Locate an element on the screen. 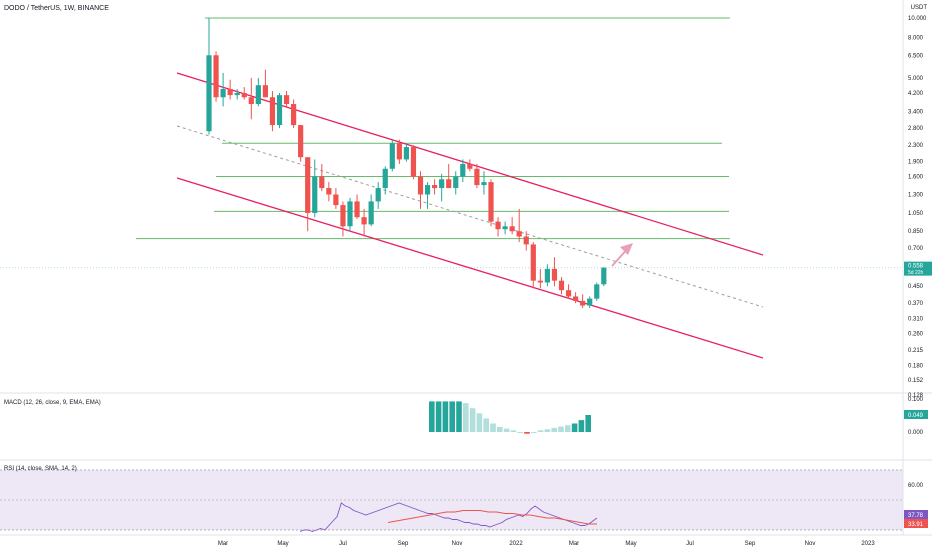 This screenshot has height=550, width=932. macd-value: 0.049 is located at coordinates (916, 416).